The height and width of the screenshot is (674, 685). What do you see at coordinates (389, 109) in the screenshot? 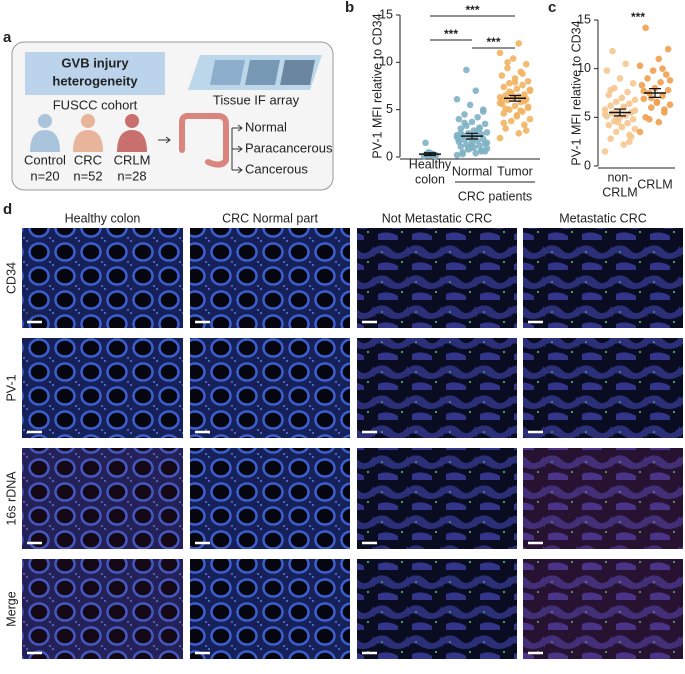
I see `y-tick-label: 5` at bounding box center [389, 109].